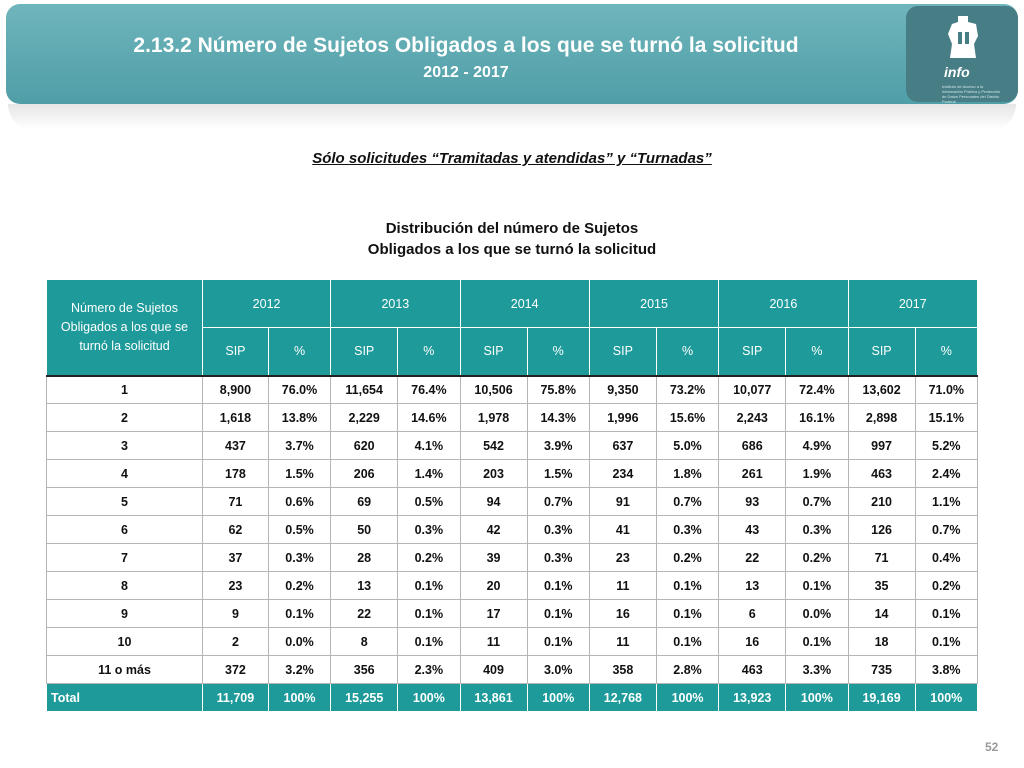 This screenshot has width=1024, height=768. Describe the element at coordinates (622, 389) in the screenshot. I see `sip-cell: 9,350` at that location.